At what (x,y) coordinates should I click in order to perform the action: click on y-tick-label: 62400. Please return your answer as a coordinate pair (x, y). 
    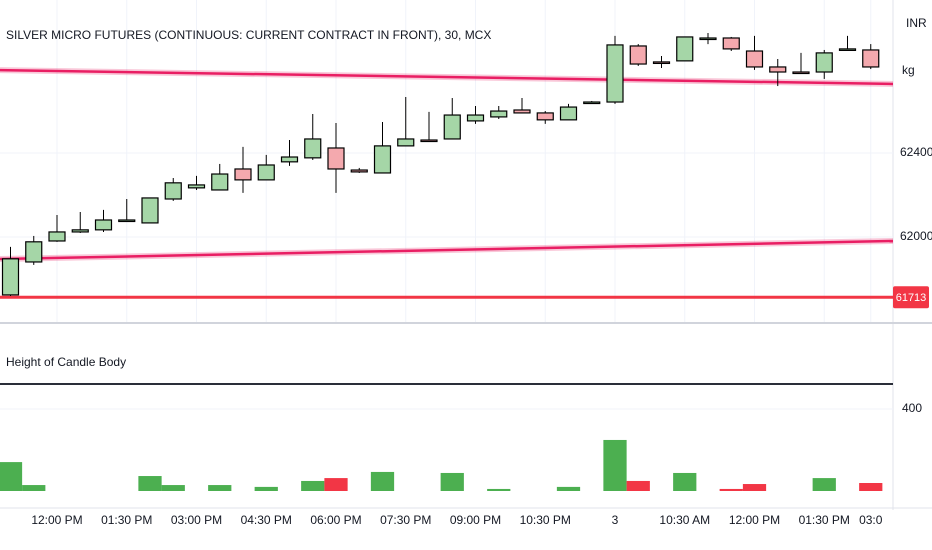
    Looking at the image, I should click on (916, 152).